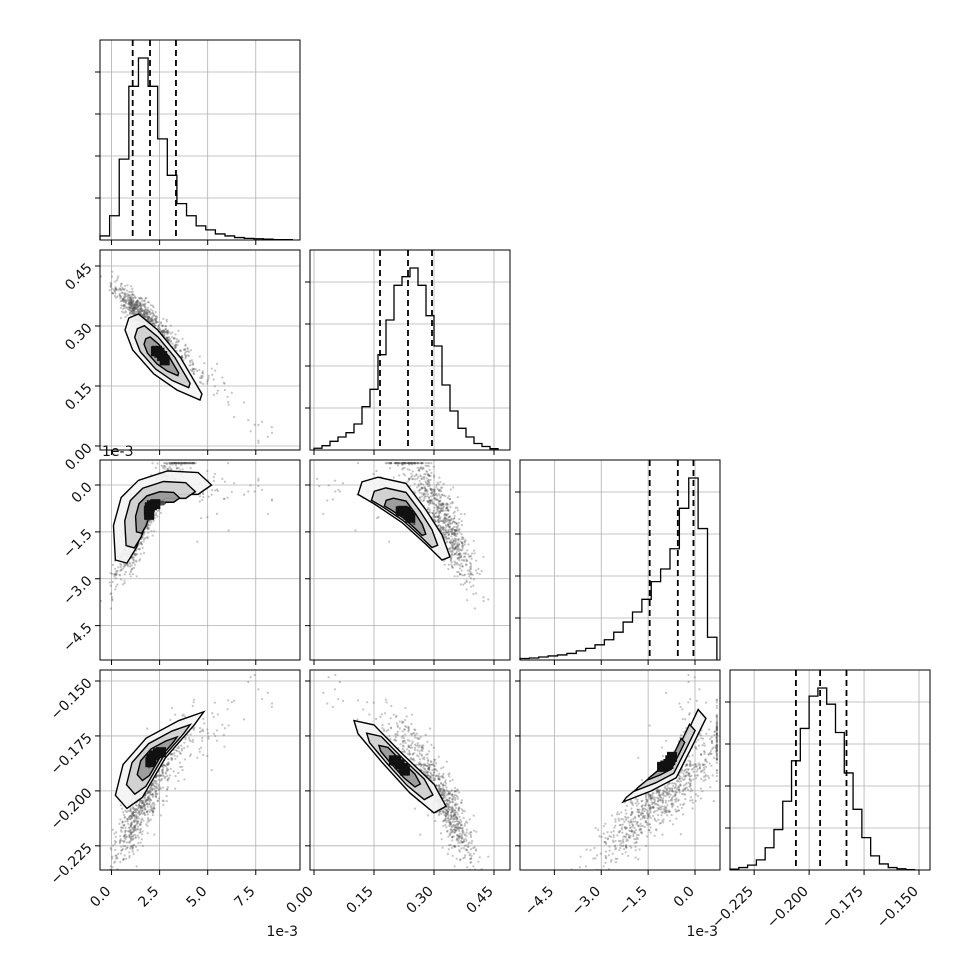  I want to click on y-tick-label: 0.0, so click(82, 492).